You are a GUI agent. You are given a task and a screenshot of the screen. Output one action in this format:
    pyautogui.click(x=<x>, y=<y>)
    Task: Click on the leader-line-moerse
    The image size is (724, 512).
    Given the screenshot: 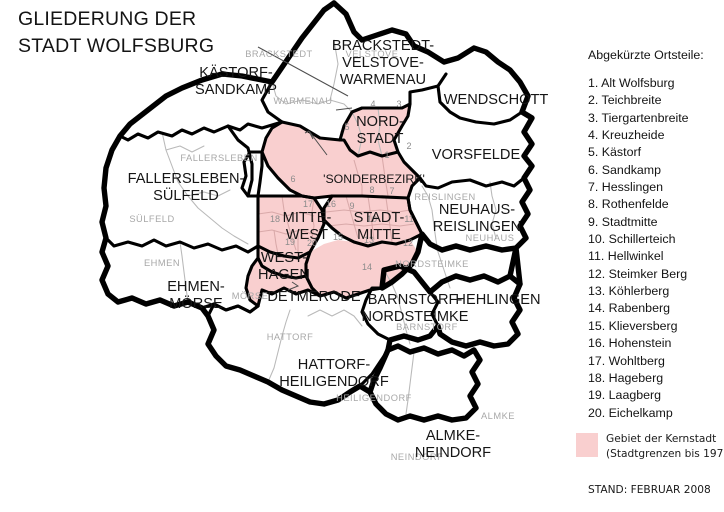 What is the action you would take?
    pyautogui.click(x=293, y=286)
    